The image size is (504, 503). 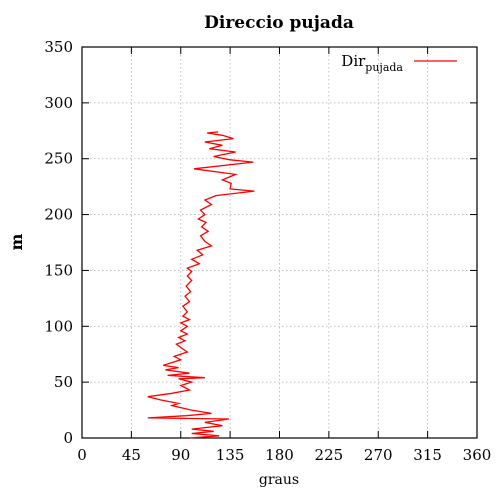 What do you see at coordinates (180, 455) in the screenshot?
I see `x-tick-label: 90` at bounding box center [180, 455].